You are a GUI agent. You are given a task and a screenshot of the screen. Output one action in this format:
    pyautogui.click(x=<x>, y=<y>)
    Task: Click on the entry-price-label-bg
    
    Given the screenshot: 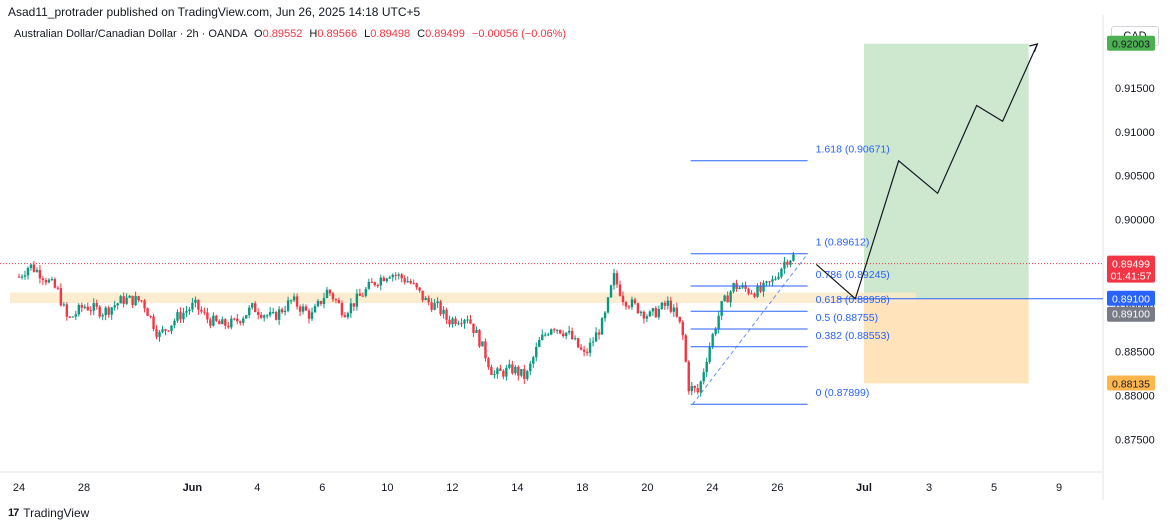 What is the action you would take?
    pyautogui.click(x=1131, y=298)
    